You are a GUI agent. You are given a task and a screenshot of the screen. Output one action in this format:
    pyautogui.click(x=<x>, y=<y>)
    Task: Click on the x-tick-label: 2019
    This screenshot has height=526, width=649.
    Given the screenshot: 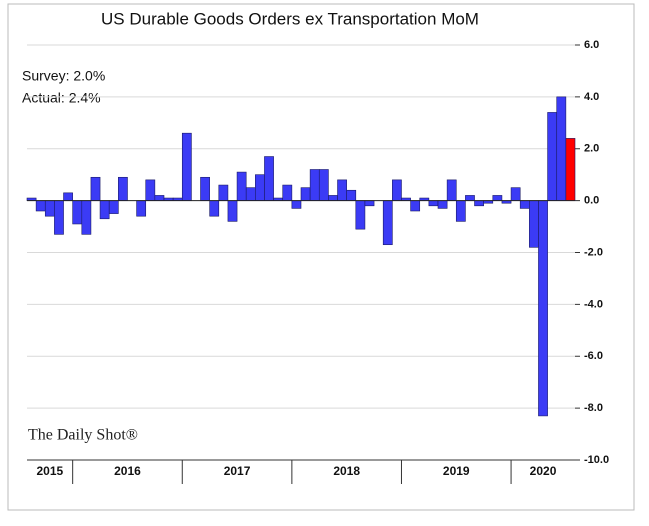 What is the action you would take?
    pyautogui.click(x=456, y=471)
    